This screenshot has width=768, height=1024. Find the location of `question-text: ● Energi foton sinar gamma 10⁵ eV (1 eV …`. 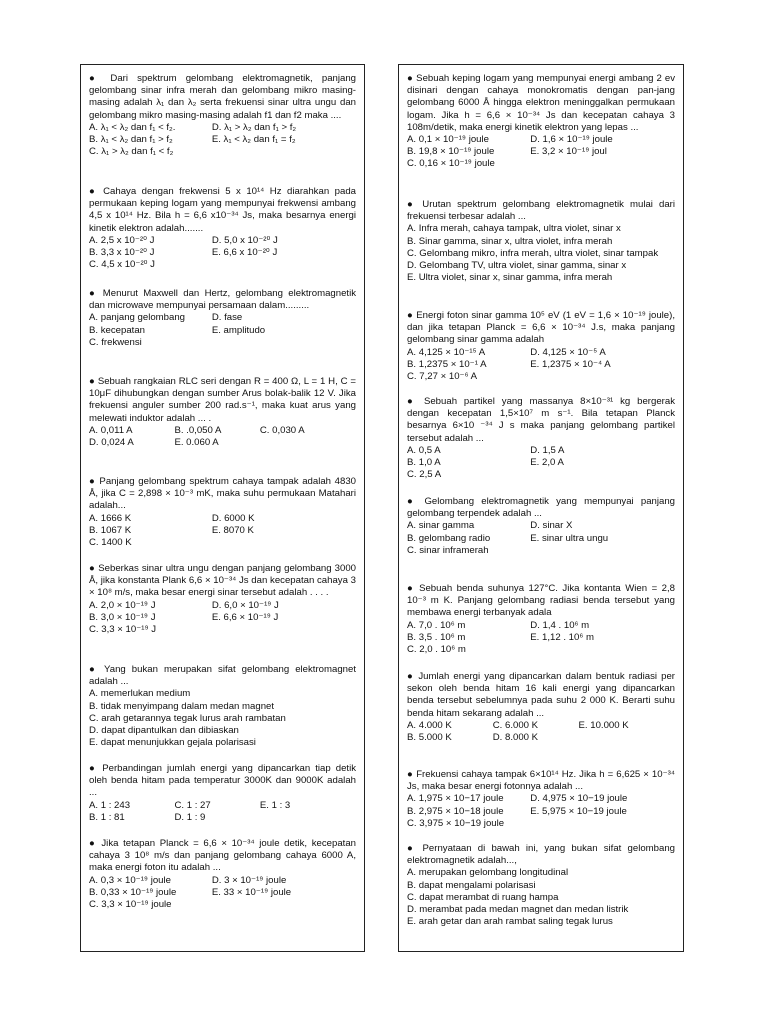

question-text: ● Energi foton sinar gamma 10⁵ eV (1 eV … is located at coordinates (541, 328).